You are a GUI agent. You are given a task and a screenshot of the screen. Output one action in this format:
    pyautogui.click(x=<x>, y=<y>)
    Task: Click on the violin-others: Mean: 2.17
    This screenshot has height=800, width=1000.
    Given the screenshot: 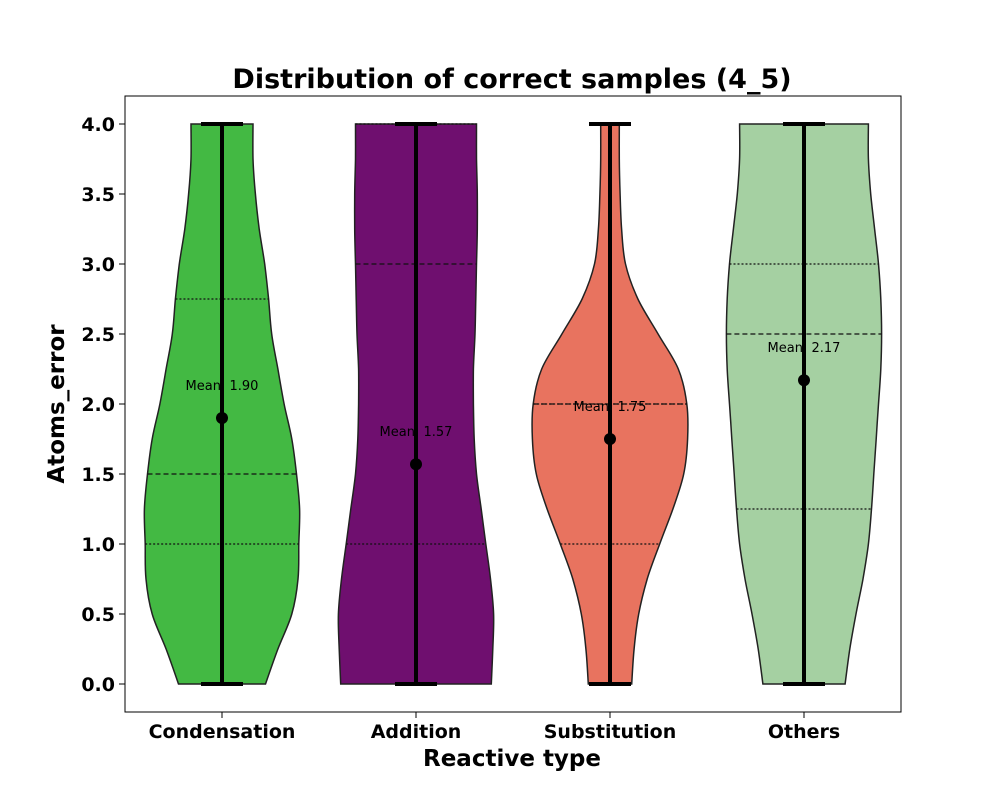 What is the action you would take?
    pyautogui.click(x=804, y=404)
    